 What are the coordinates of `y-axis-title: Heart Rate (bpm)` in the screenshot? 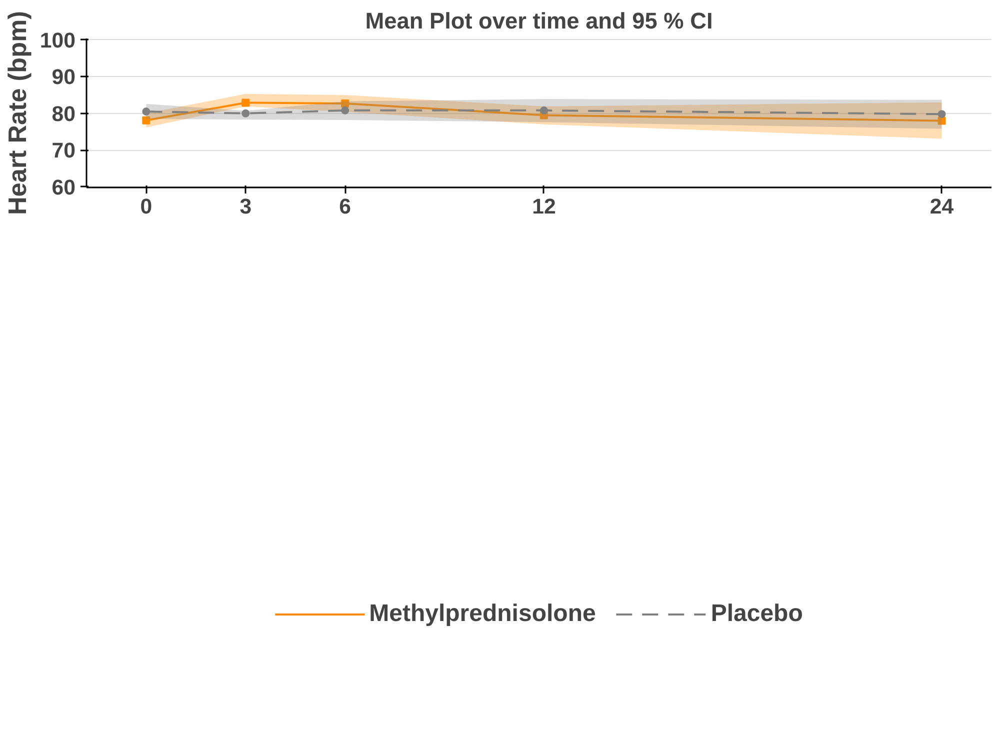 It's located at (18, 113).